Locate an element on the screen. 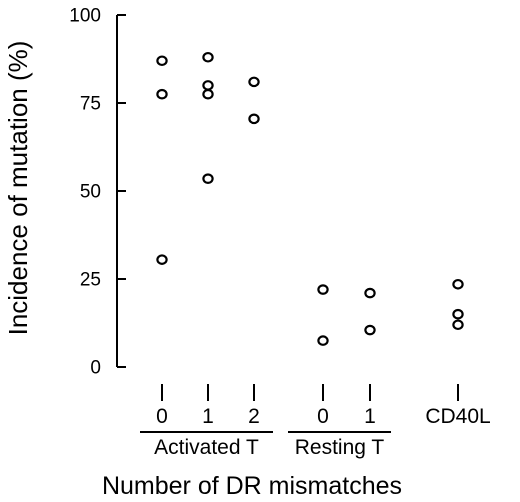 This screenshot has width=520, height=502. y-ticks: 0 25 50 75 100 is located at coordinates (97, 192).